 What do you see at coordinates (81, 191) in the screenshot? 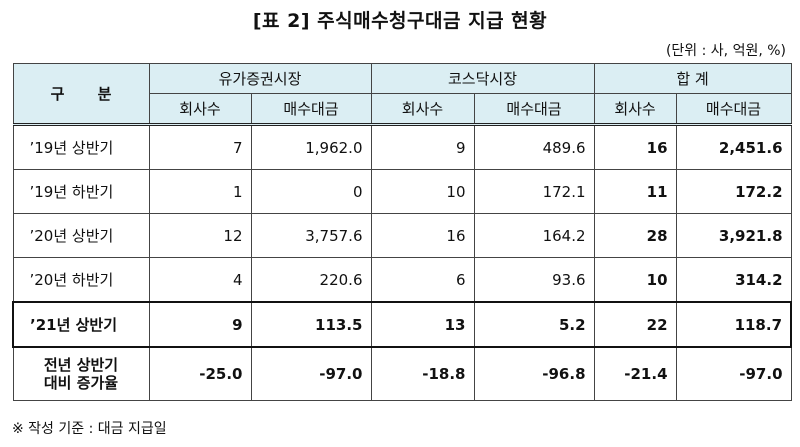
I see `row-label: ’19년 하반기` at bounding box center [81, 191].